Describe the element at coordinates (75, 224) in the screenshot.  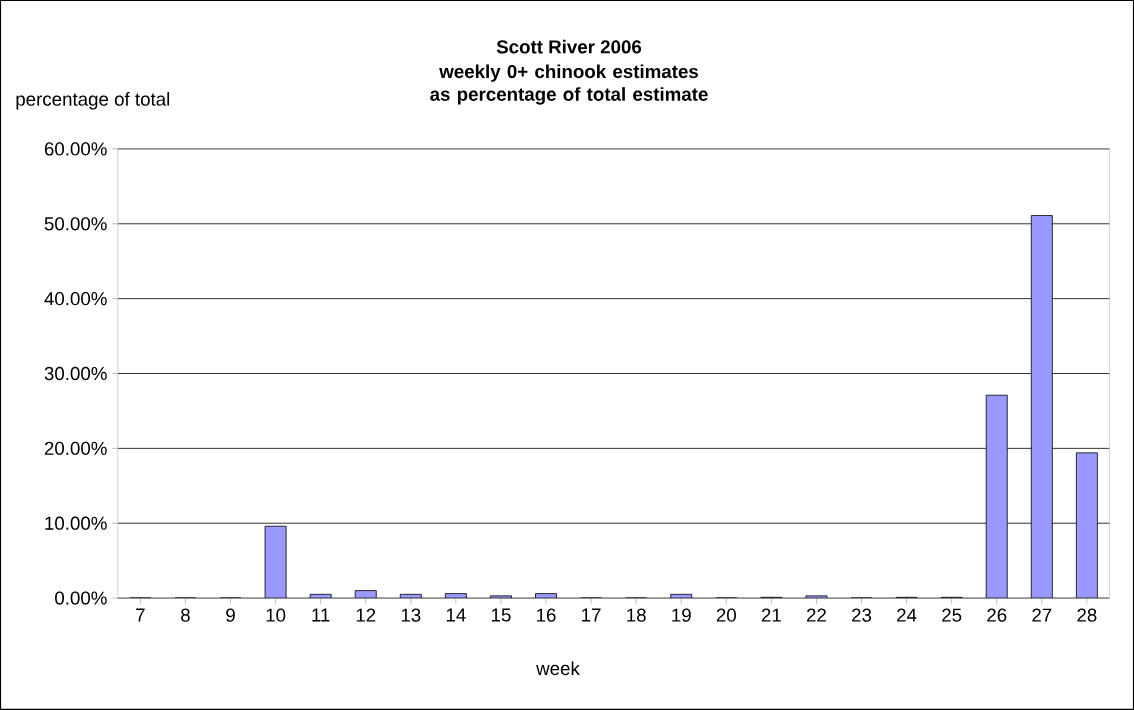
I see `y-tick-label: 50.00%` at that location.